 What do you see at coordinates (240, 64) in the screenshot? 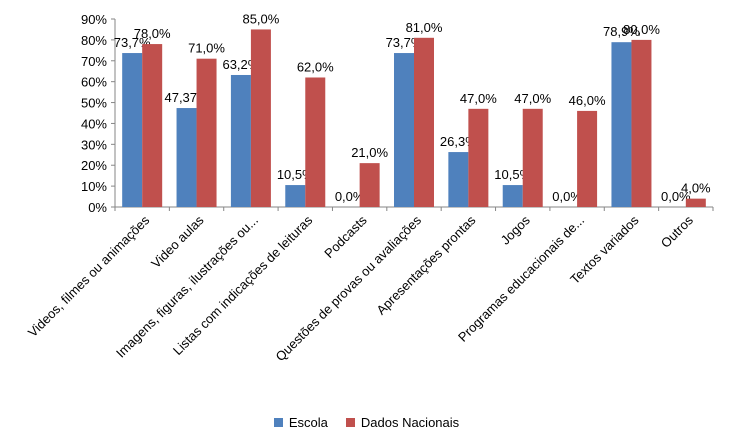
I see `data-label-escola: 63,2%` at bounding box center [240, 64].